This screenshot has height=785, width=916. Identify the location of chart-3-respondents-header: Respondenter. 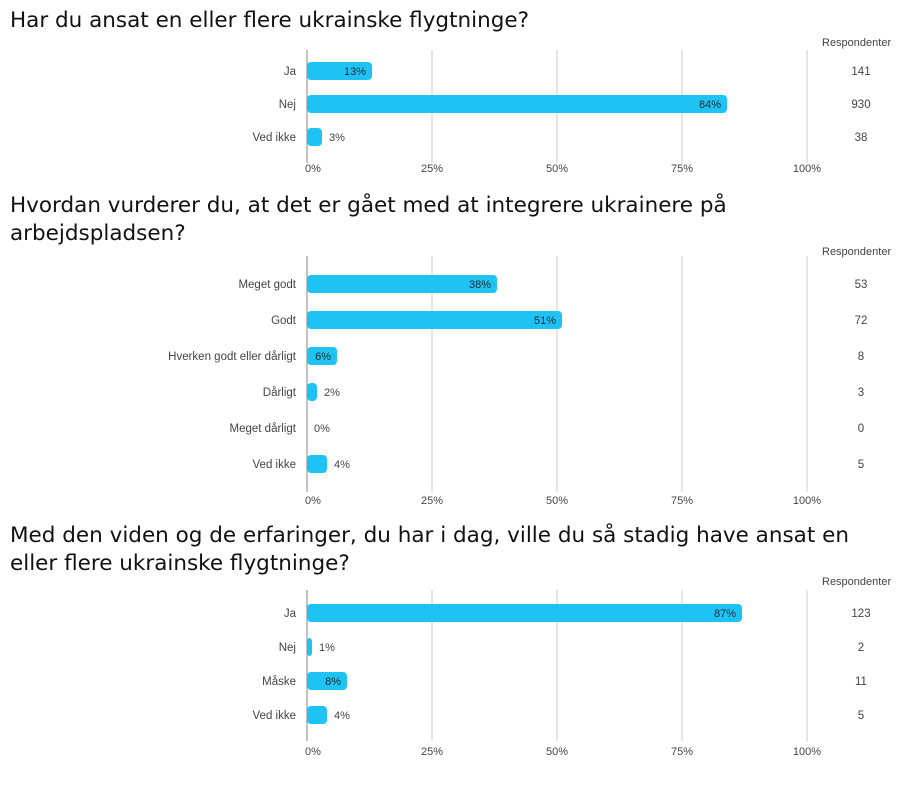
(857, 582).